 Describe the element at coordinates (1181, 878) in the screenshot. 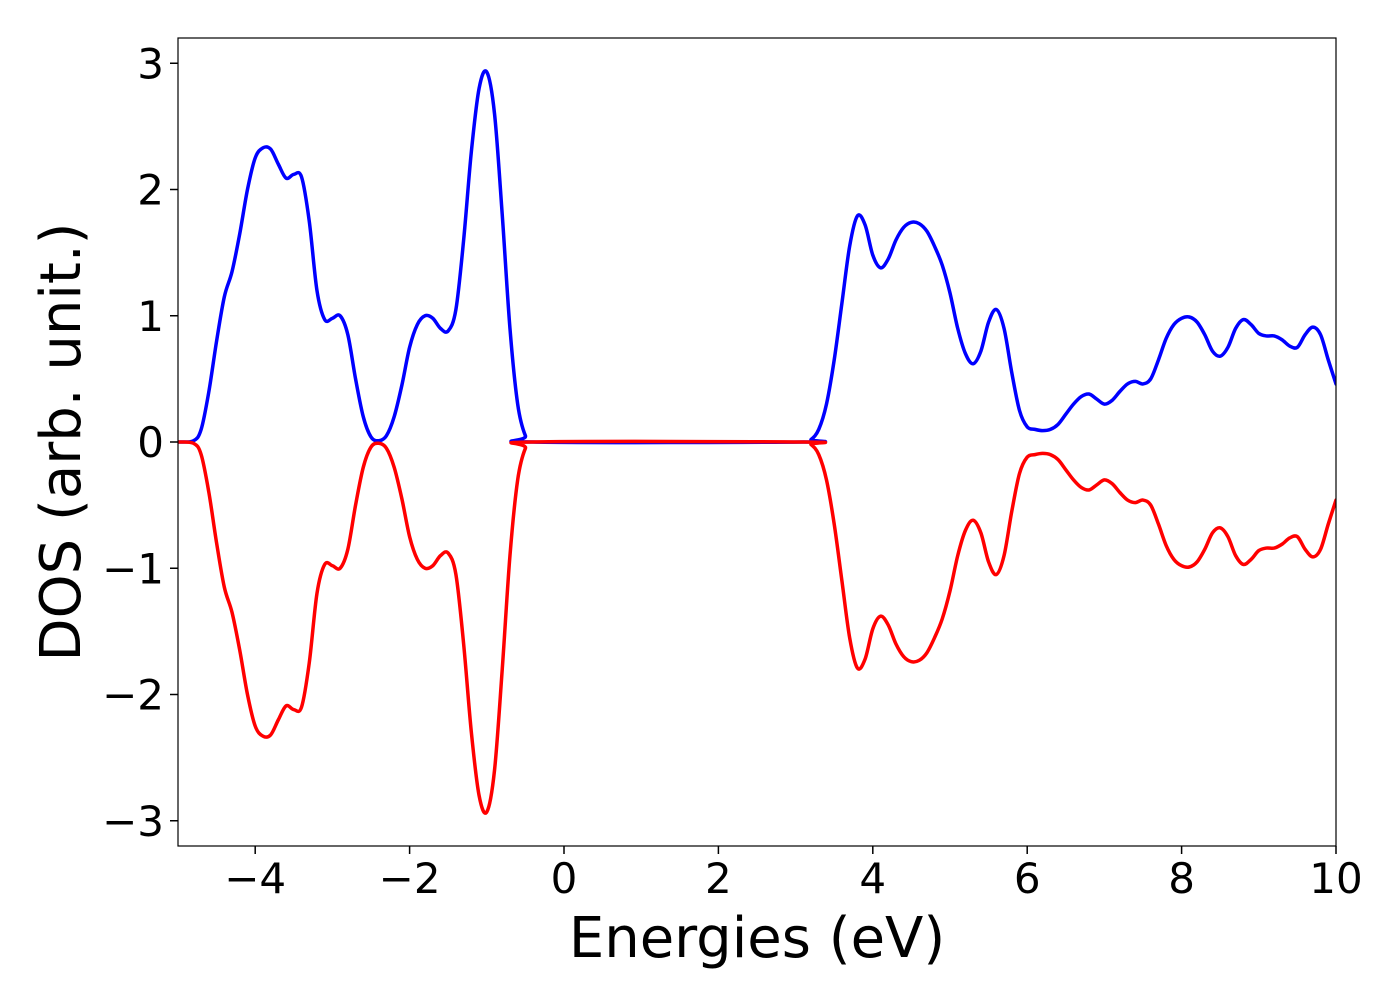

I see `x-tick-label: 8` at that location.